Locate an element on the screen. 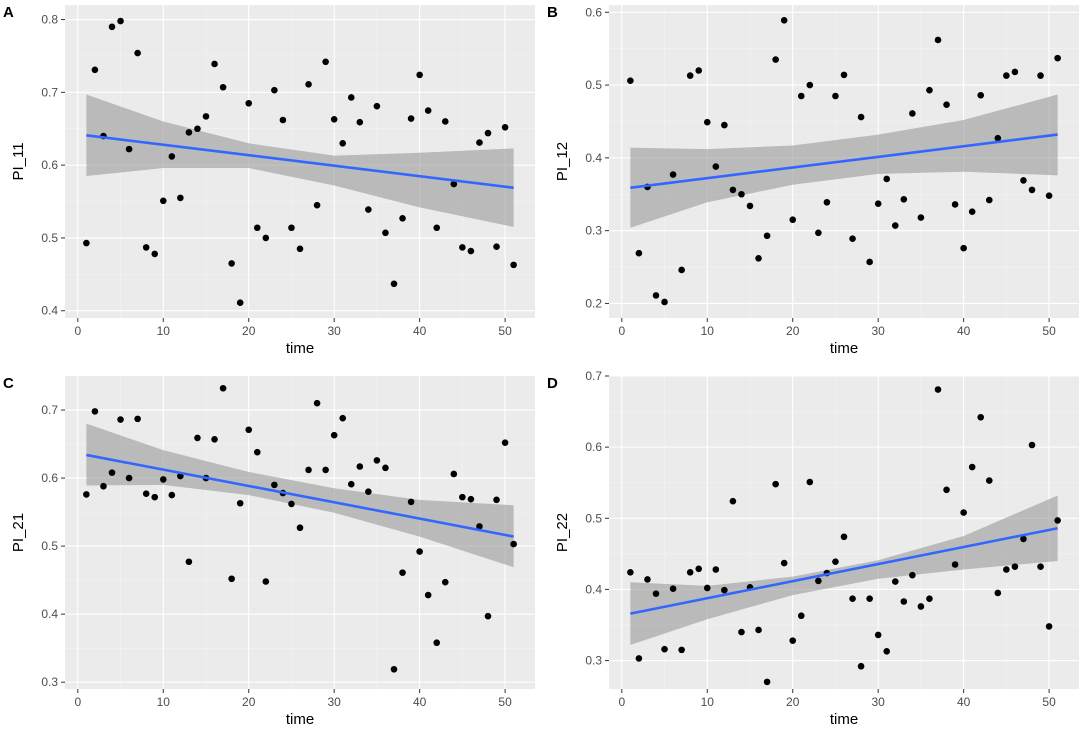  panel-d-fit-line is located at coordinates (844, 570).